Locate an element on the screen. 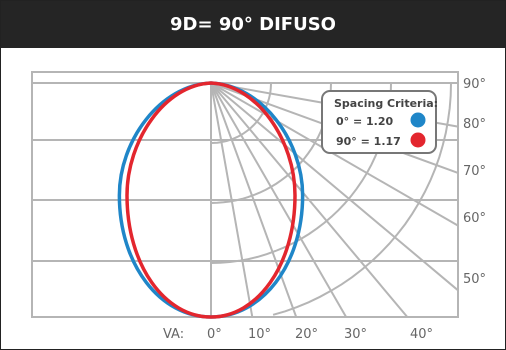 The height and width of the screenshot is (350, 506). side-label-80: 80° is located at coordinates (474, 124).